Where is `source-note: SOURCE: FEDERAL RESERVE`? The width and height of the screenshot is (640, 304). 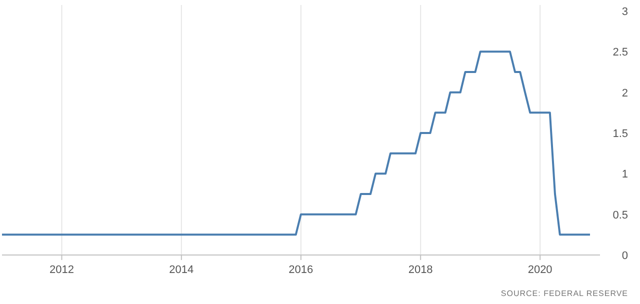 source-note: SOURCE: FEDERAL RESERVE is located at coordinates (564, 293).